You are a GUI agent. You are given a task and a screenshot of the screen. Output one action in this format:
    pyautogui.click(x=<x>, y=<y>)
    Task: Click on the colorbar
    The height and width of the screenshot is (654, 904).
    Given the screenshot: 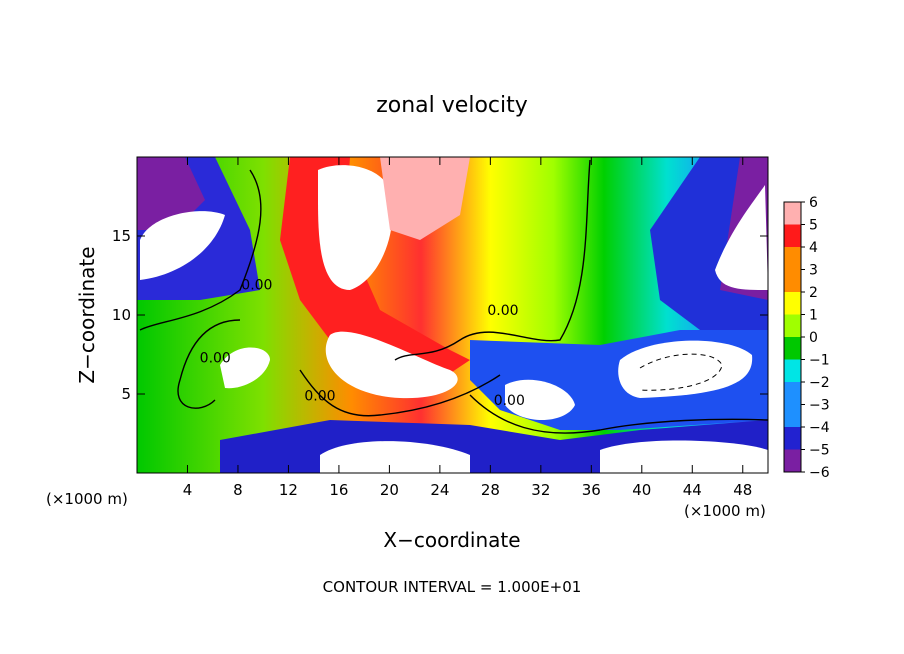 What is the action you would take?
    pyautogui.click(x=792, y=337)
    